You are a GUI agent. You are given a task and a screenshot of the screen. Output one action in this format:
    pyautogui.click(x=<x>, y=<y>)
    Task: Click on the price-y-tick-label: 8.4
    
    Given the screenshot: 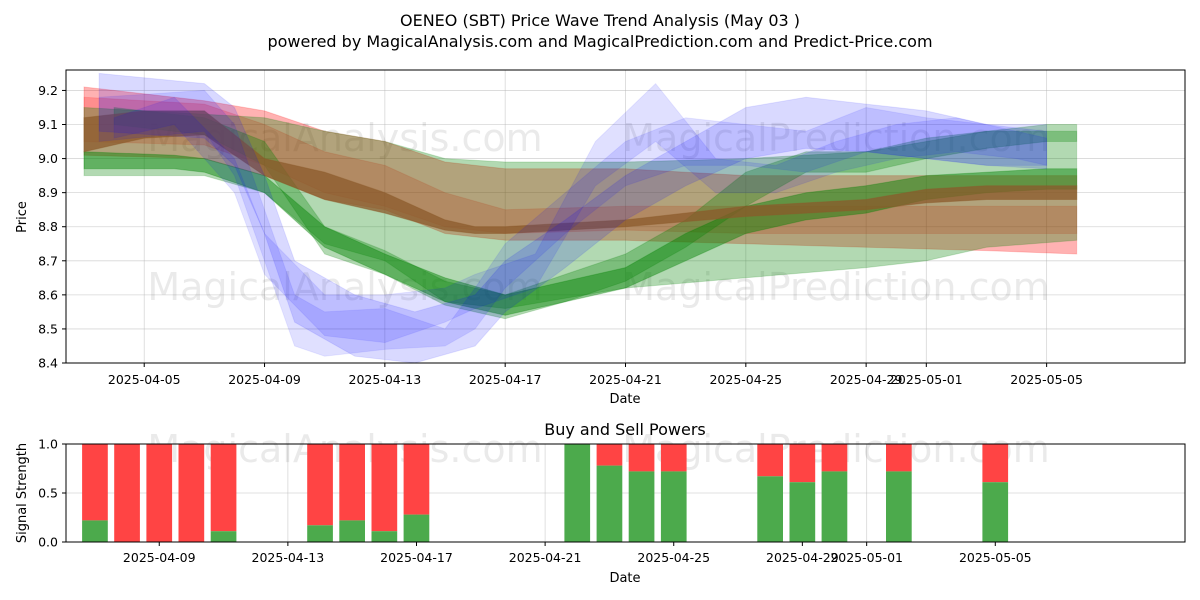 What is the action you would take?
    pyautogui.click(x=48, y=363)
    